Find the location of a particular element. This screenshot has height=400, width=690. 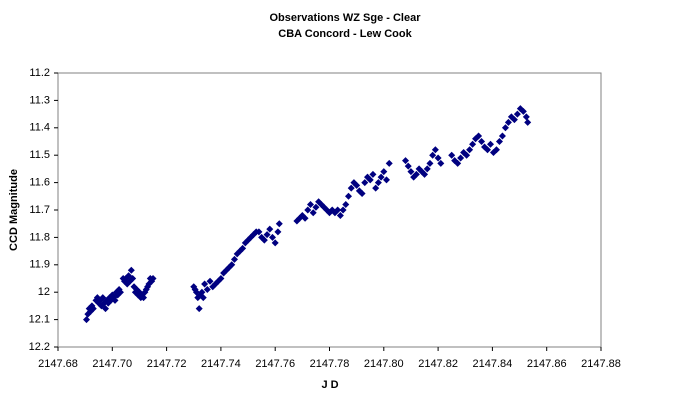

x-tick-label: 2147.72 is located at coordinates (167, 364).